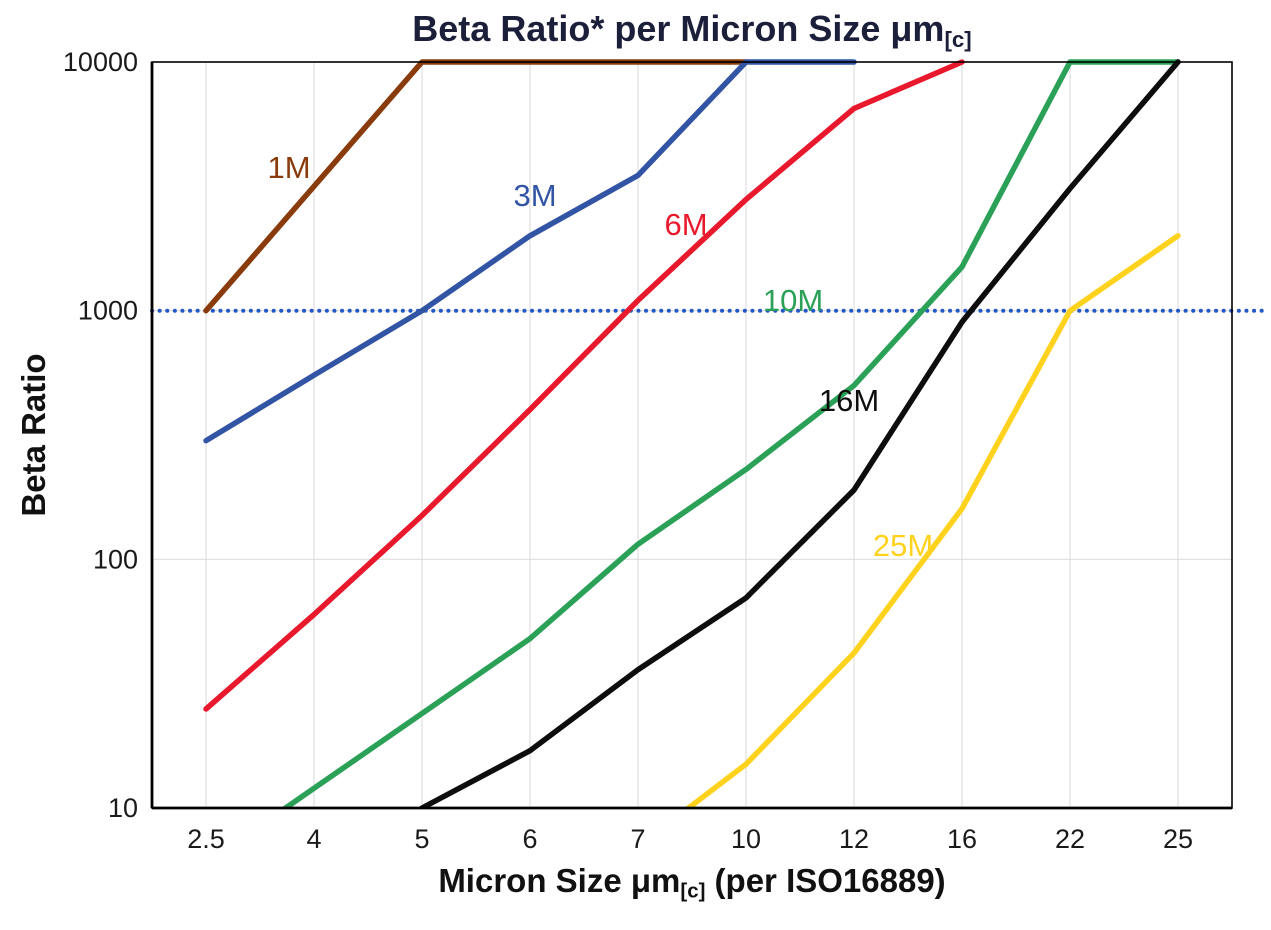 This screenshot has height=930, width=1271. Describe the element at coordinates (421, 839) in the screenshot. I see `x-tick-label: 5` at that location.